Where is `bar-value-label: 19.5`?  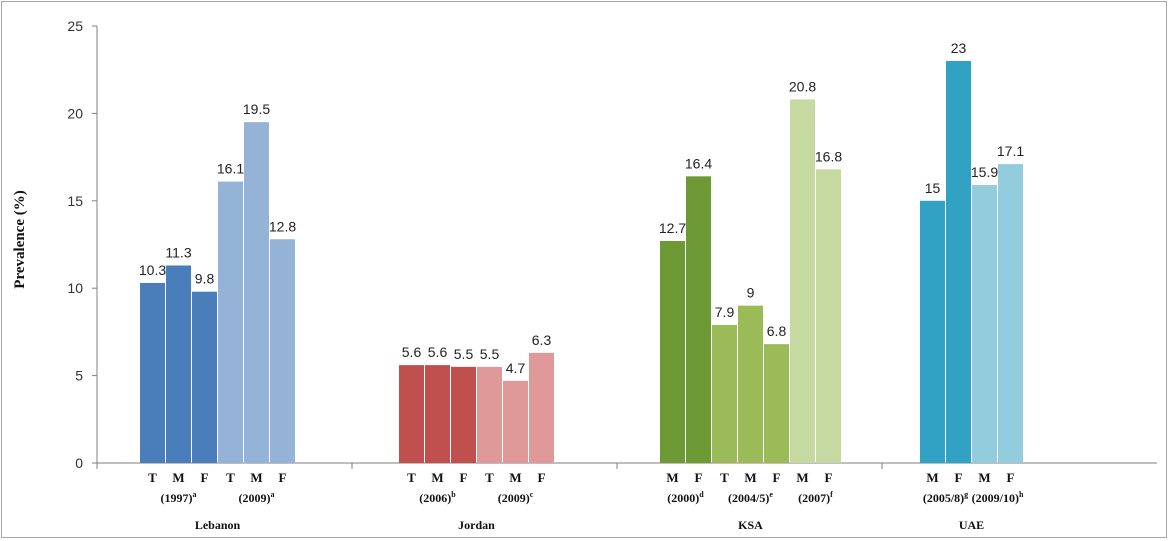
bar-value-label: 19.5 is located at coordinates (256, 109).